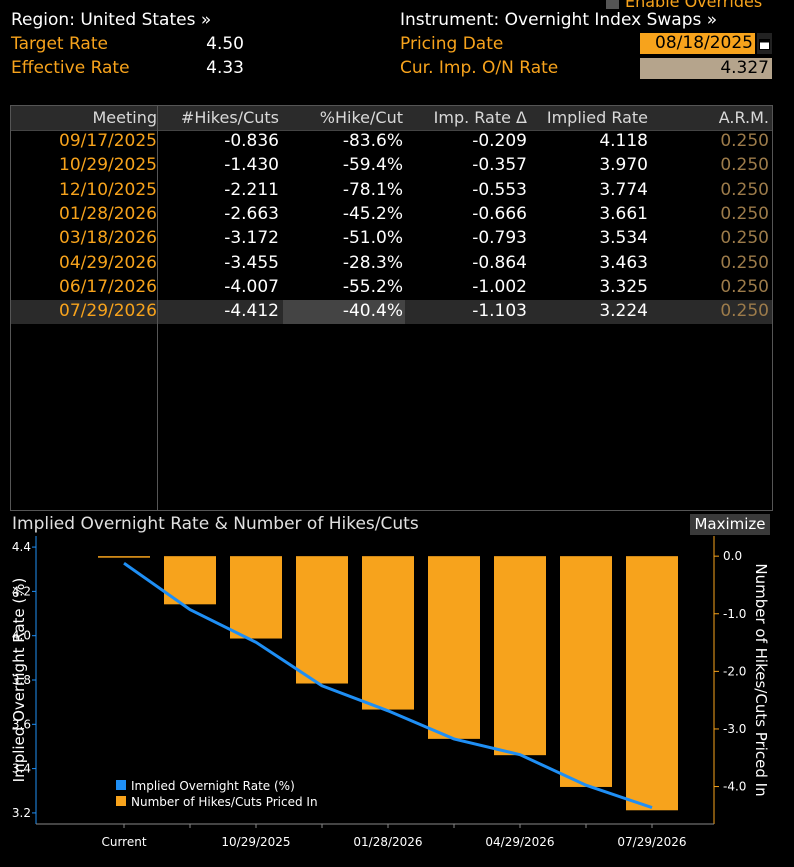 The width and height of the screenshot is (794, 867). I want to click on column-divider, so click(157, 308).